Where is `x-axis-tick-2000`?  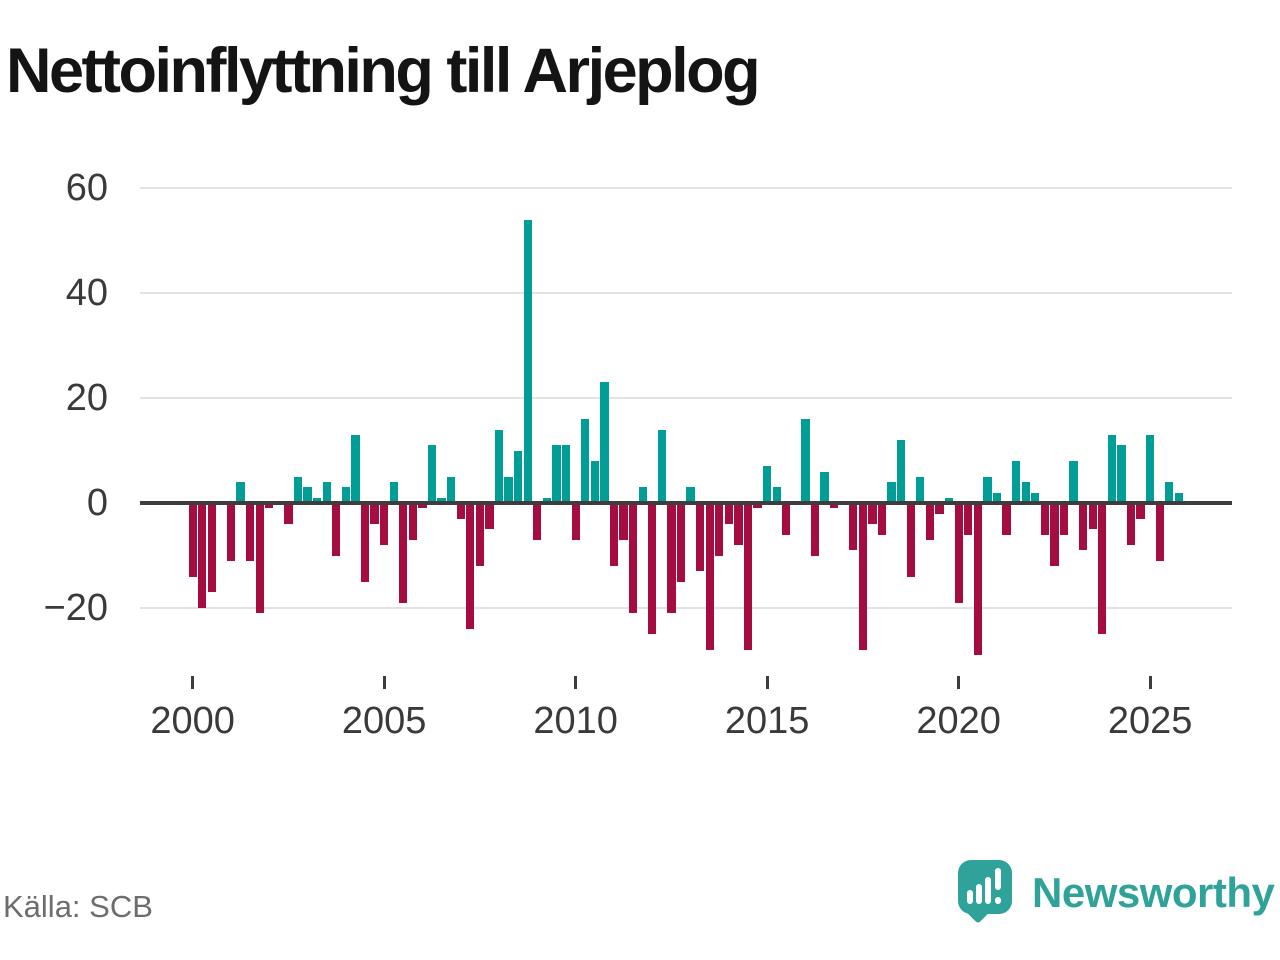 x-axis-tick-2000 is located at coordinates (193, 682).